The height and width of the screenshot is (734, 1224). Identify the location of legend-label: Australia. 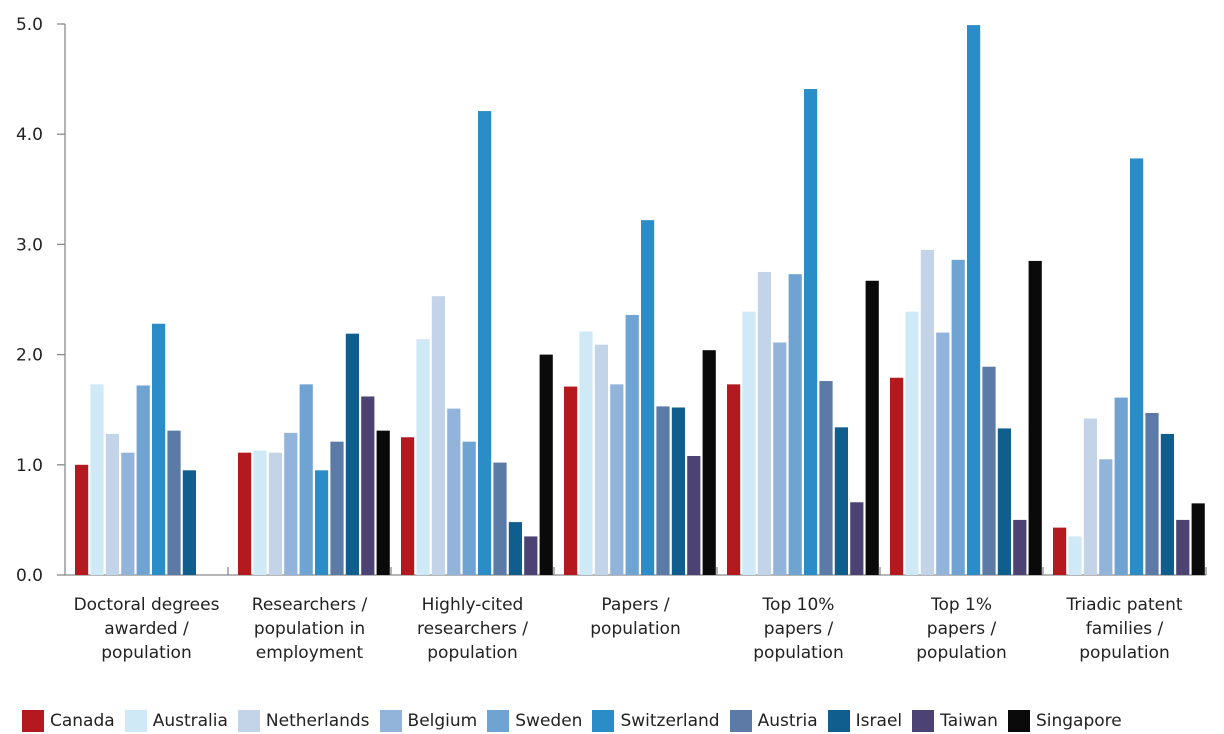
(190, 721).